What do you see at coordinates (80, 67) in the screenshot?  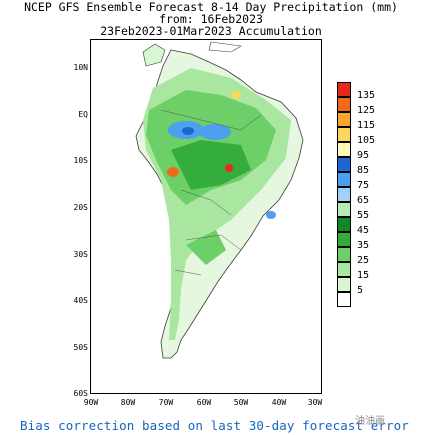 I see `lat-label-10n: 10N` at bounding box center [80, 67].